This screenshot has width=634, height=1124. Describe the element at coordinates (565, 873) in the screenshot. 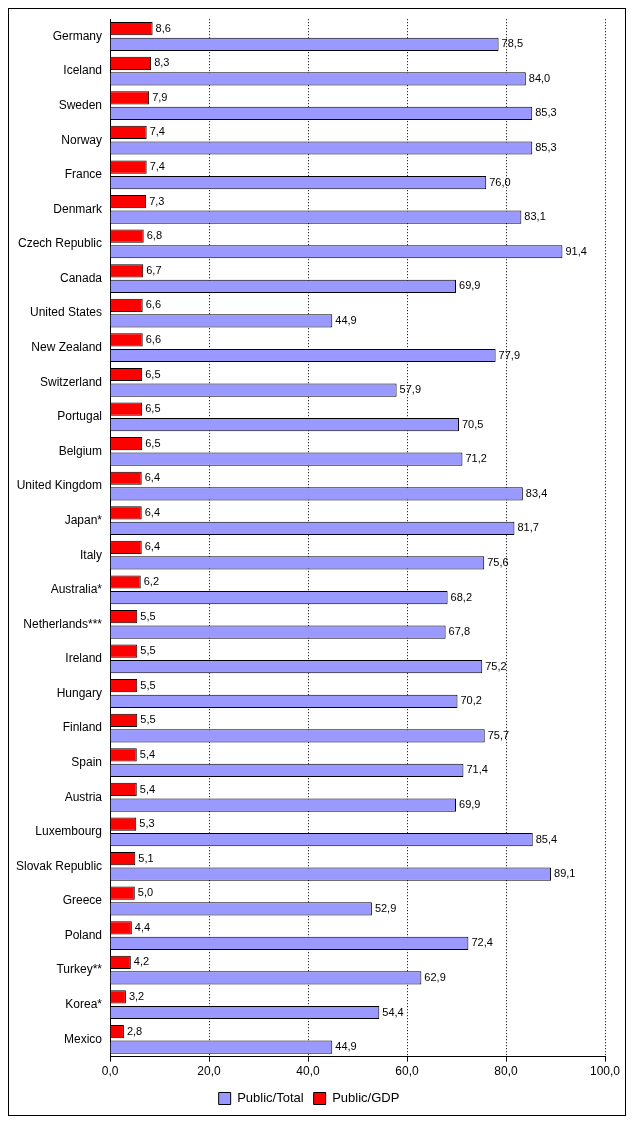

I see `data-label: 89,1` at that location.